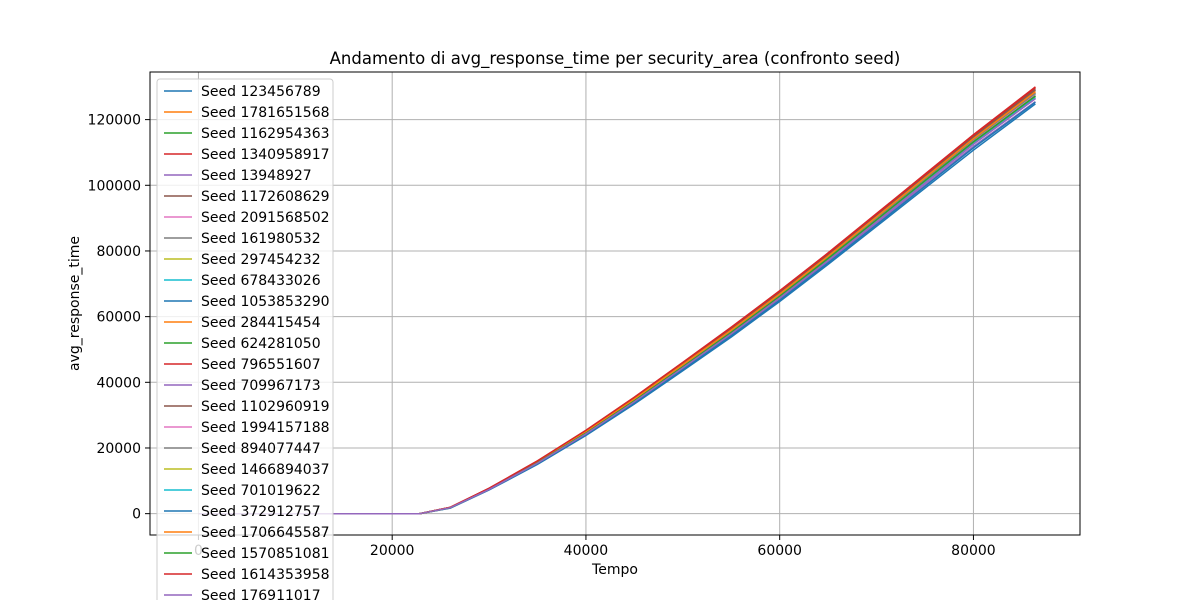  Describe the element at coordinates (265, 575) in the screenshot. I see `legend-label: Seed 1614353958` at that location.